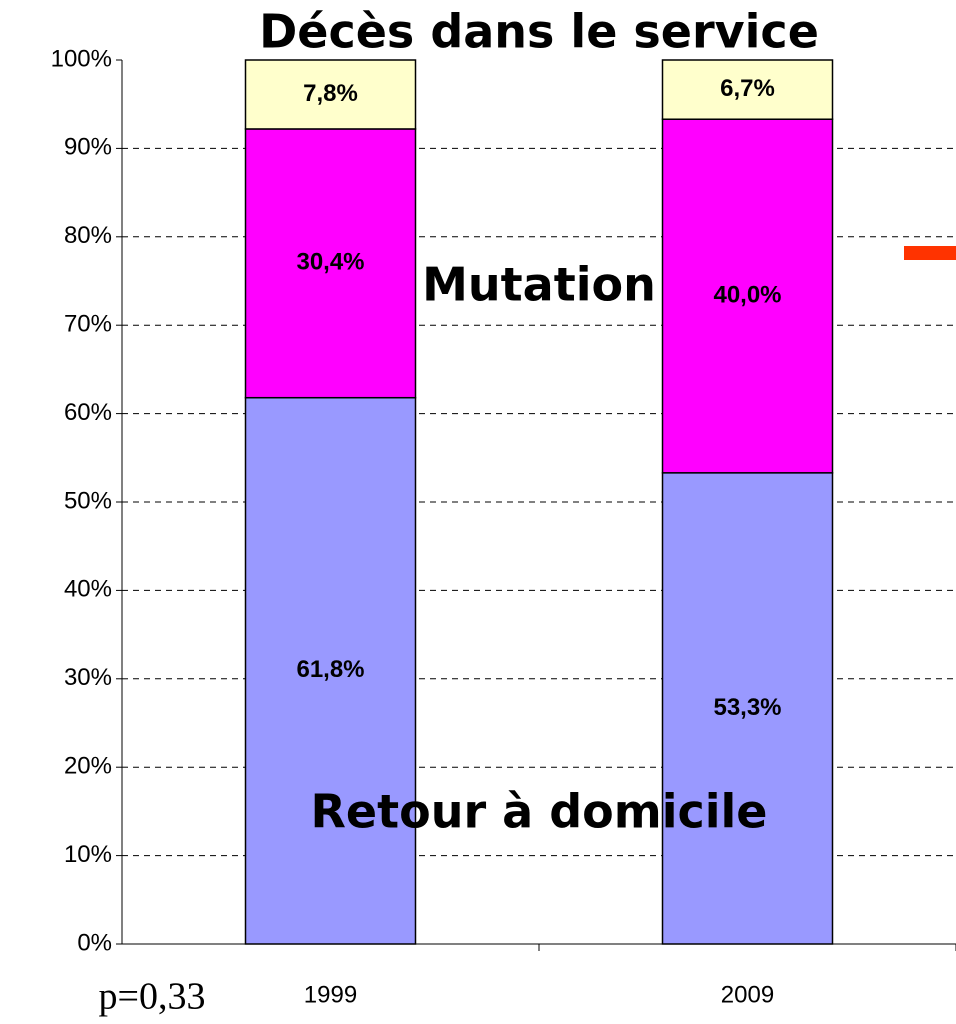 The height and width of the screenshot is (1024, 956). I want to click on value-label: 61,8%, so click(330, 669).